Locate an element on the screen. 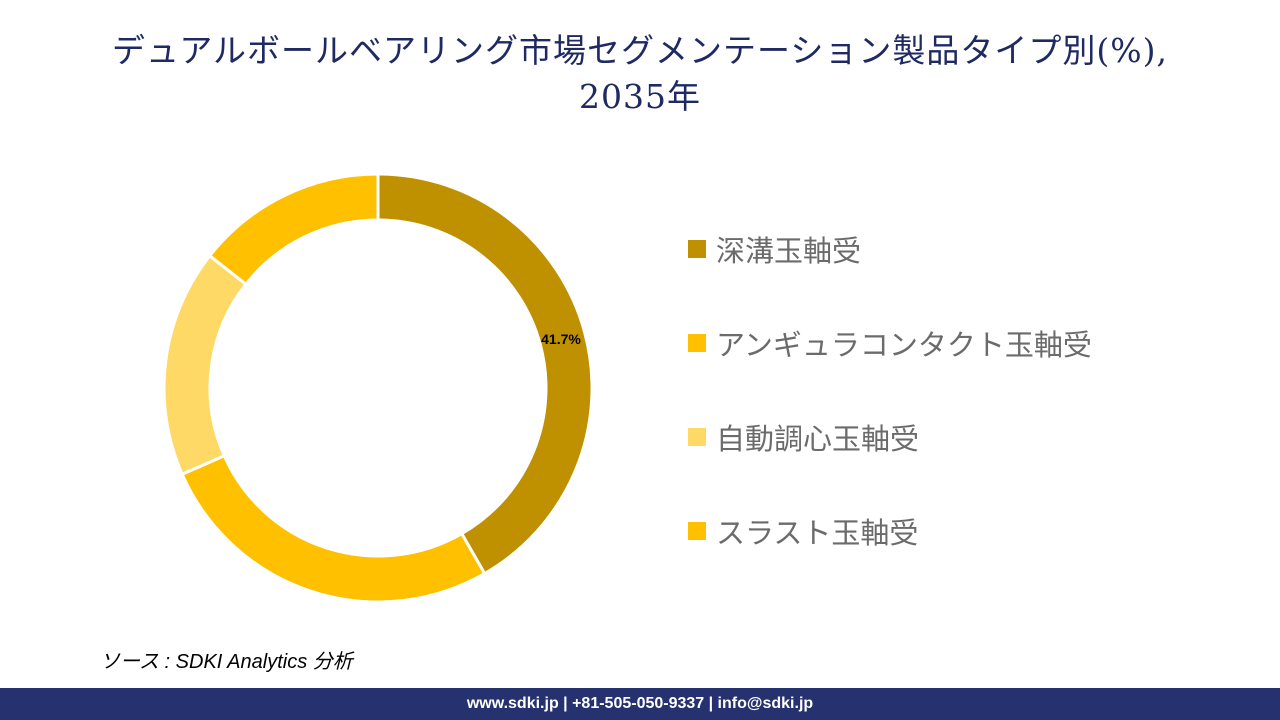  chart-title: デュアルボールベアリング市場セグメンテーション製品タイプ別(%), 2035年 is located at coordinates (640, 74).